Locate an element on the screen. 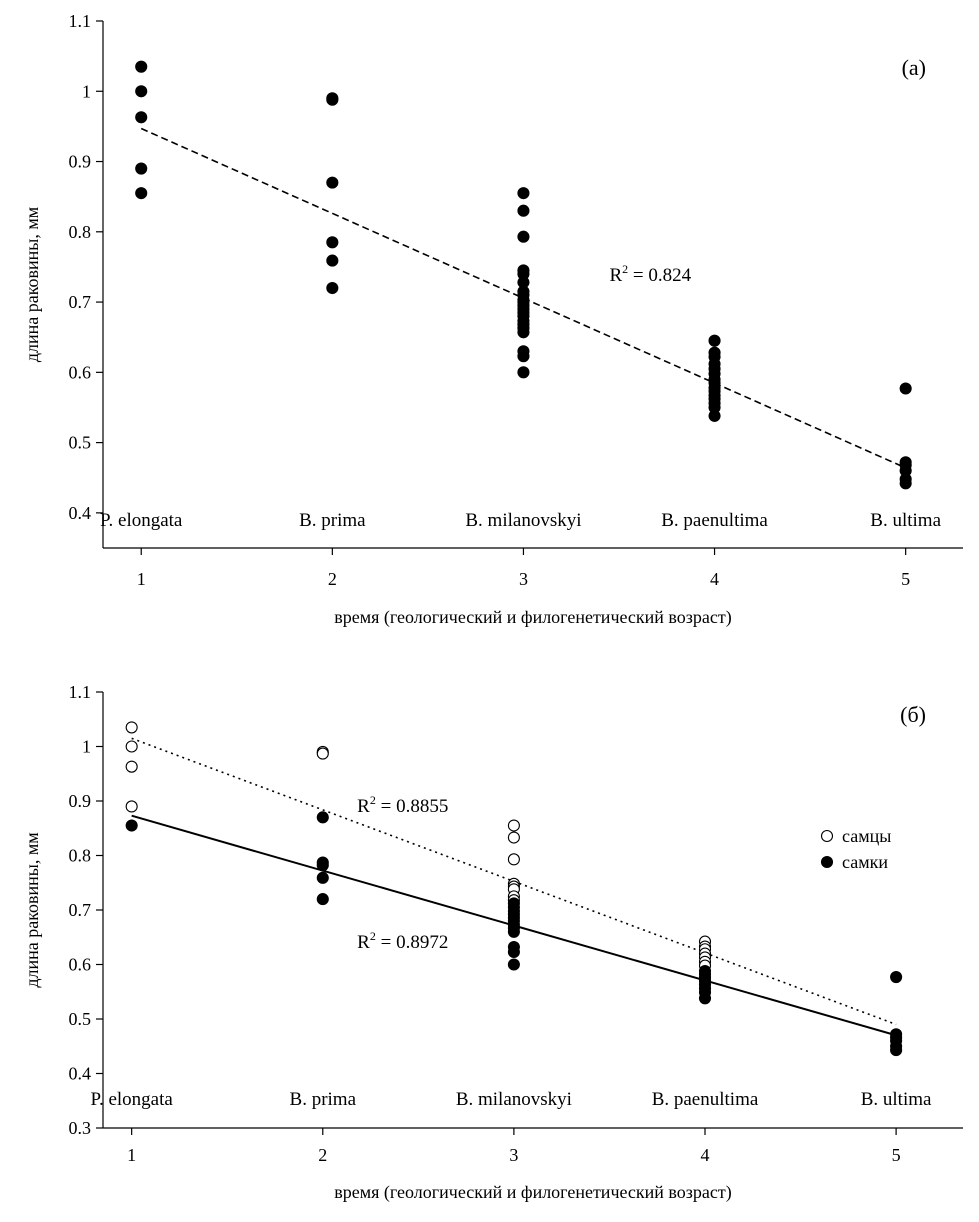 Image resolution: width=979 pixels, height=1222 pixels. y-tick-label: 0.3 is located at coordinates (80, 1128).